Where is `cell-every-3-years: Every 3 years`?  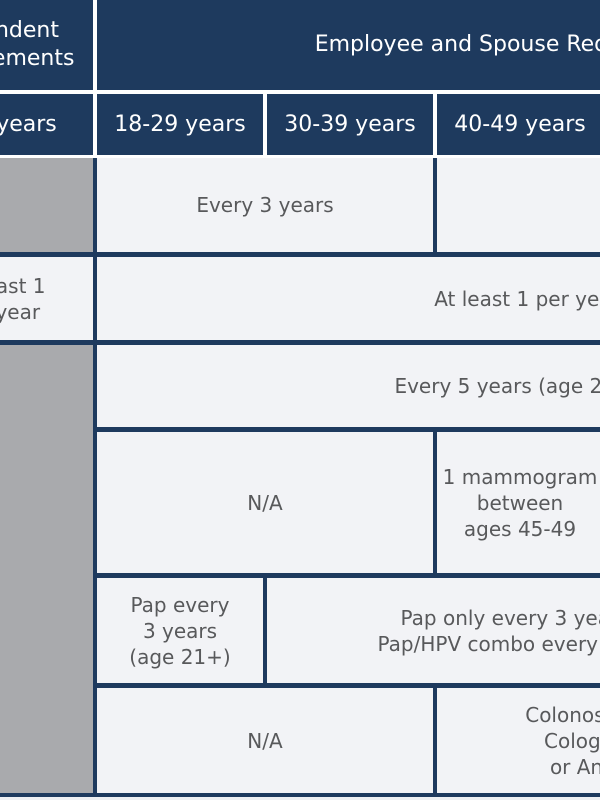 cell-every-3-years: Every 3 years is located at coordinates (265, 205).